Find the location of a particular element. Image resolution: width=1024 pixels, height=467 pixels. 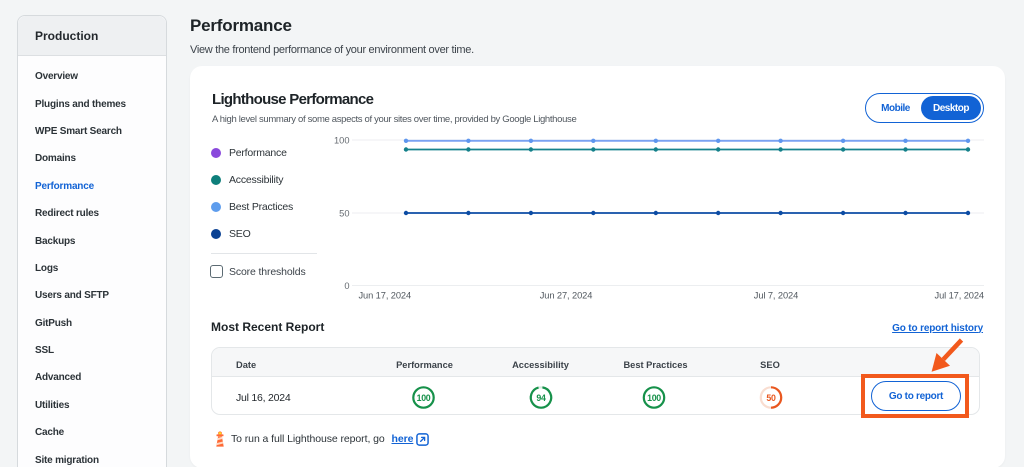

svg-text: Jun 27, 2024 is located at coordinates (566, 296).